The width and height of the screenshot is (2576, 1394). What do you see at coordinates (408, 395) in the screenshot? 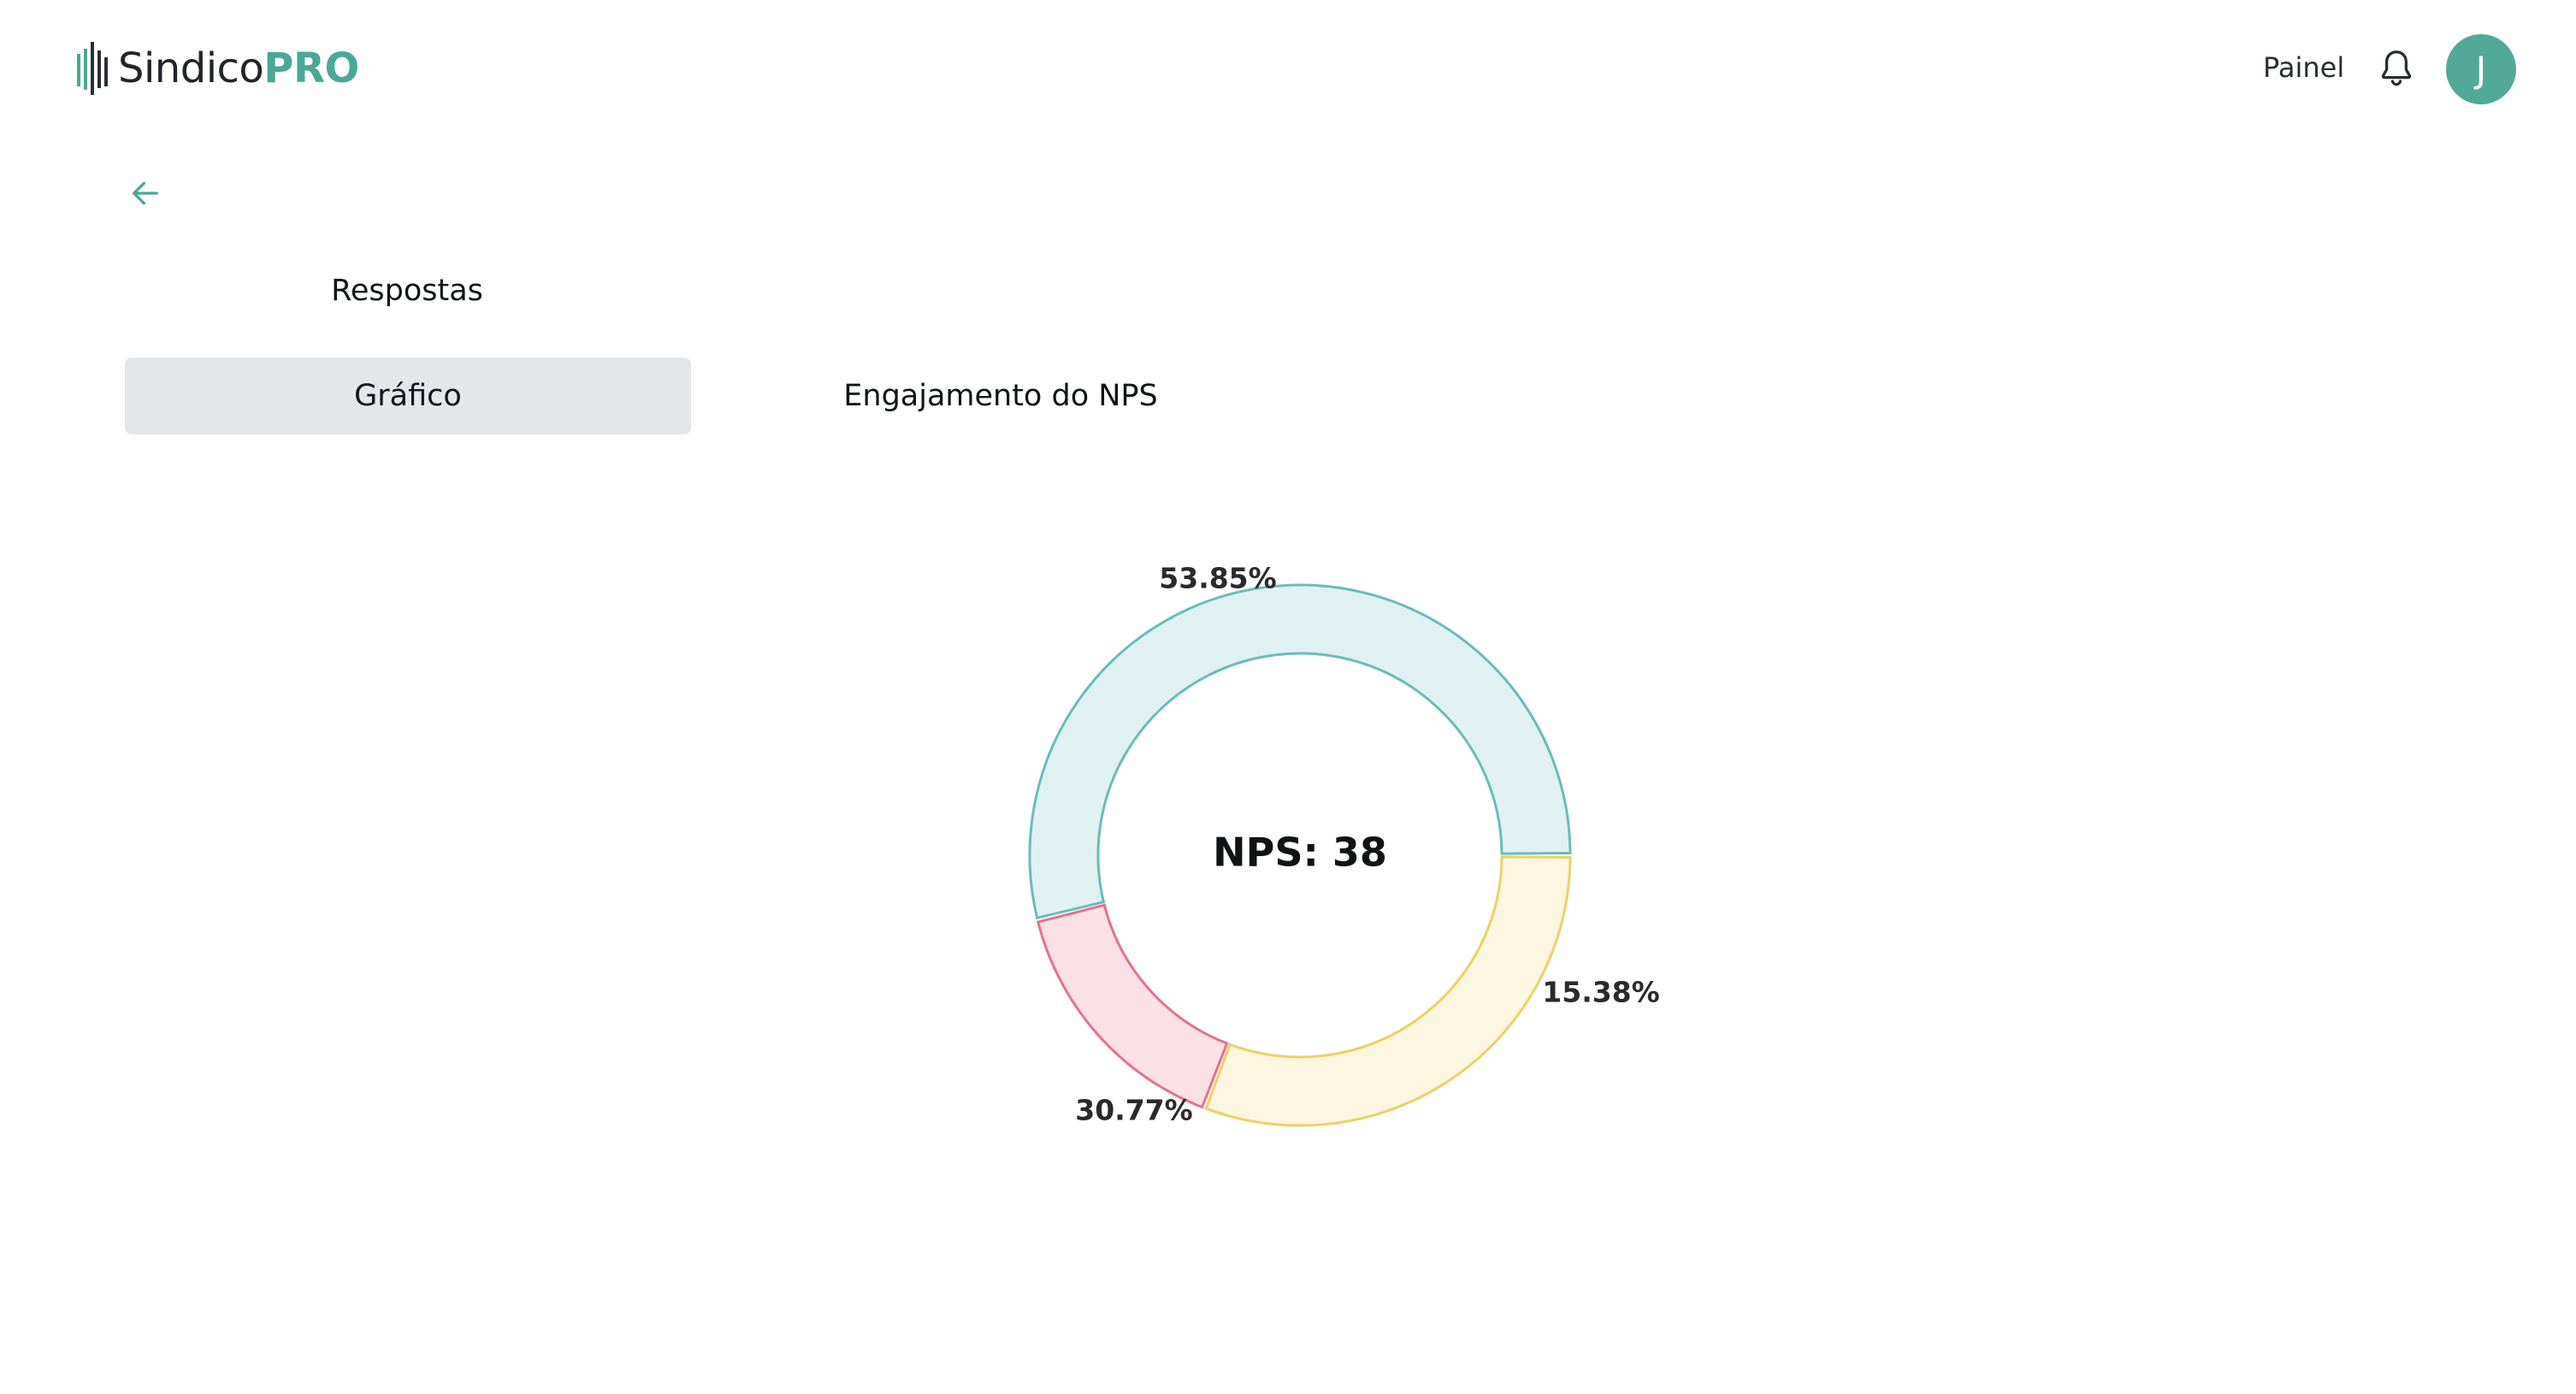
I see `tab-grafico: Gráfico` at bounding box center [408, 395].